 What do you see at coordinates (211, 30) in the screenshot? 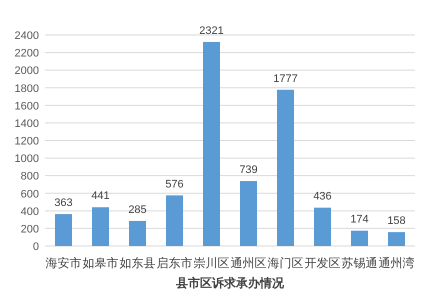
I see `data-label: 2321` at bounding box center [211, 30].